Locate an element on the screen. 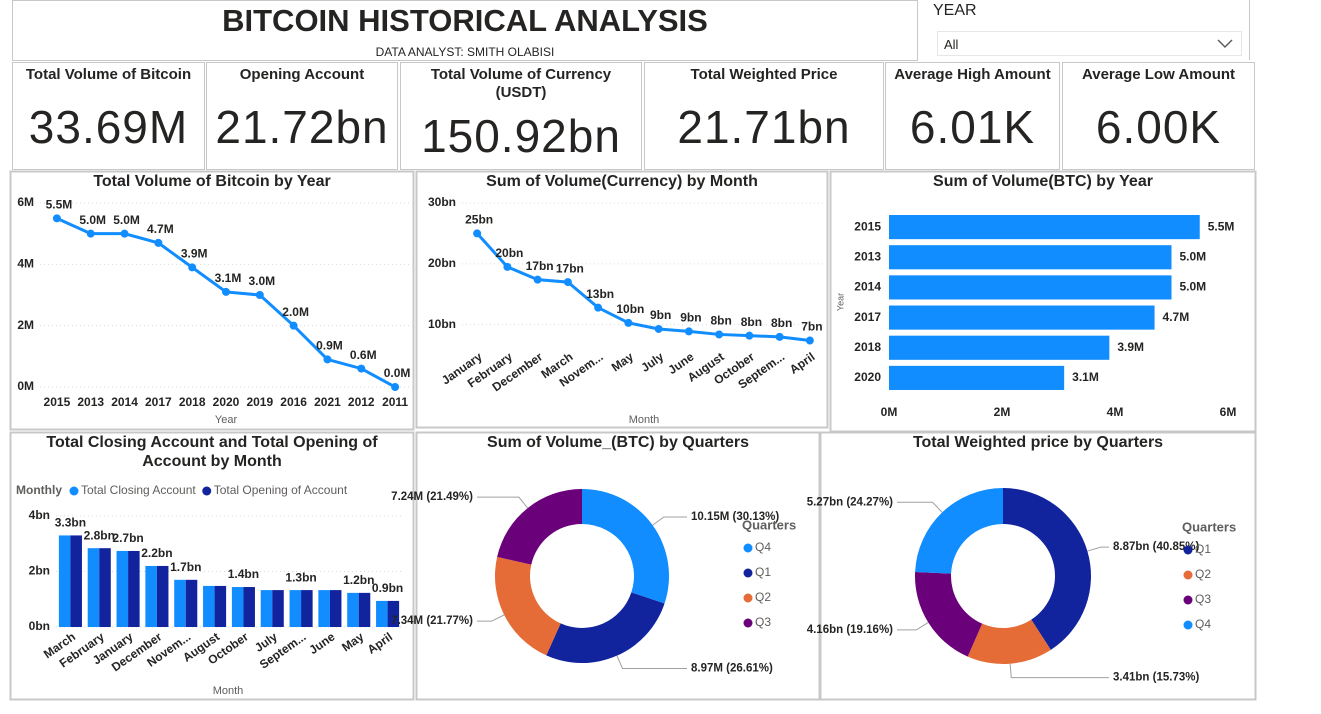  data-label: 8.87bn (40.85%) is located at coordinates (1156, 547).